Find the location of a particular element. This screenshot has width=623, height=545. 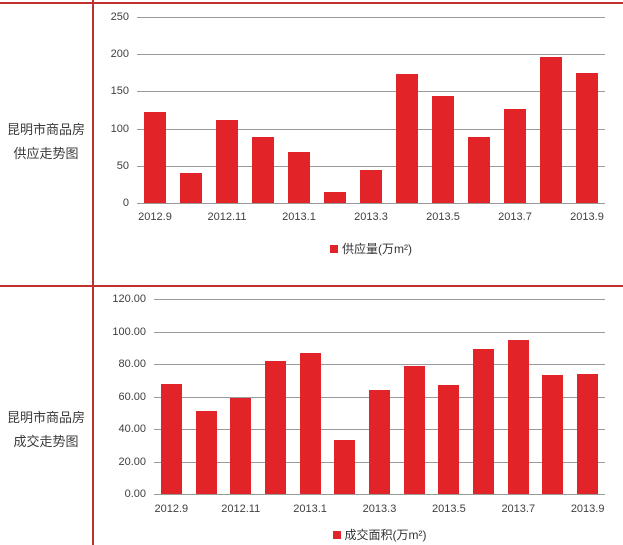

deal-chart-title-line1: 昆明市商品房 is located at coordinates (45, 417).